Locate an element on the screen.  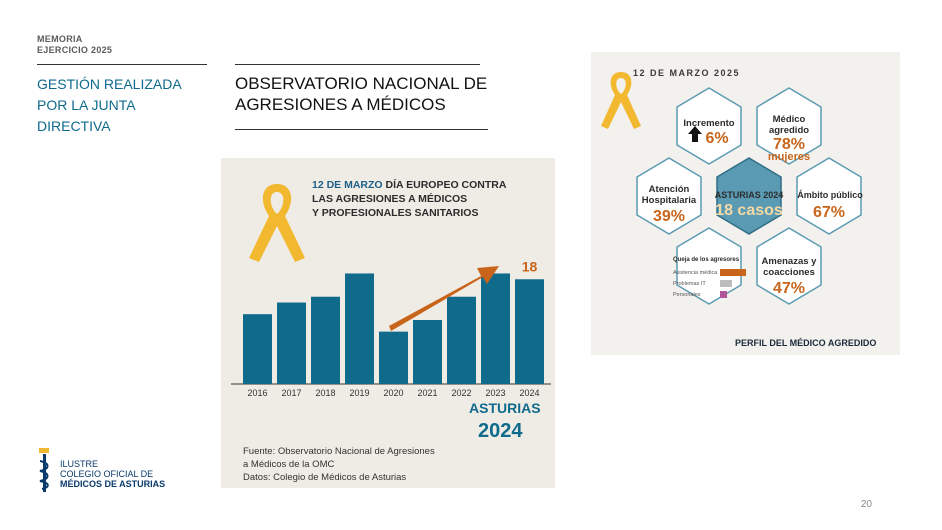
hex-grid is located at coordinates (749, 196).